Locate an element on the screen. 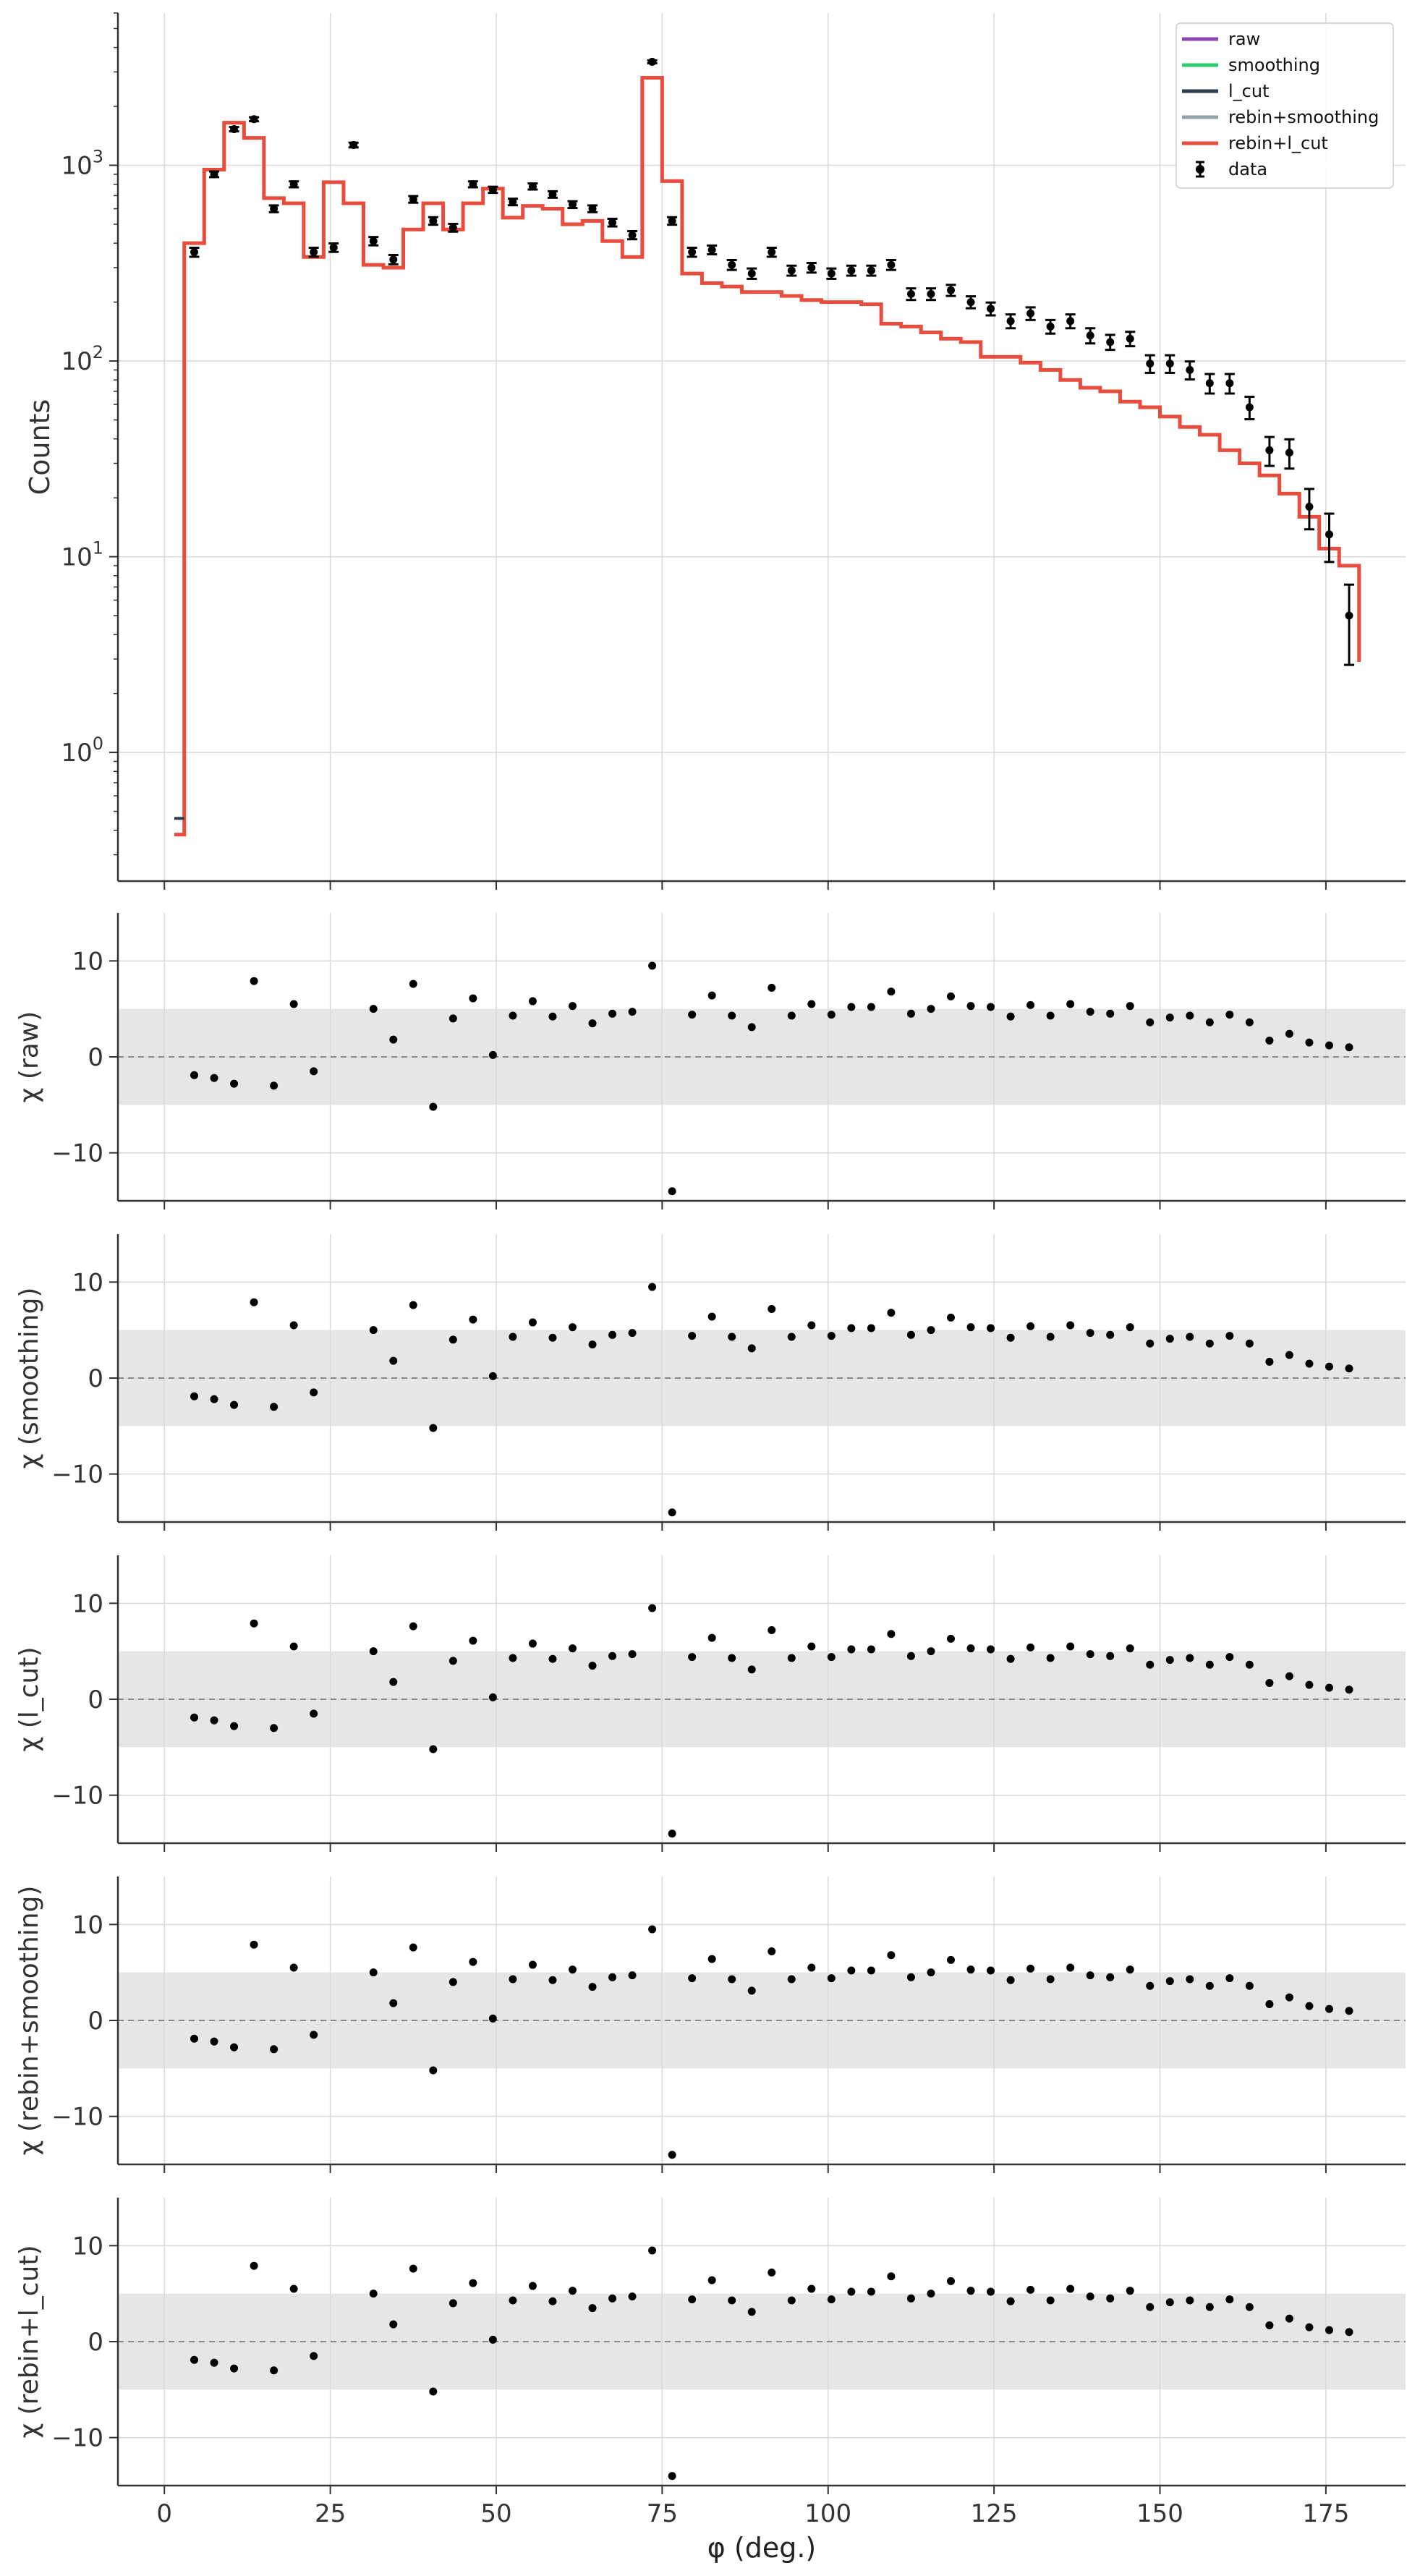 Image resolution: width=1420 pixels, height=2576 pixels. svg-text: rebin+smoothing is located at coordinates (1303, 117).